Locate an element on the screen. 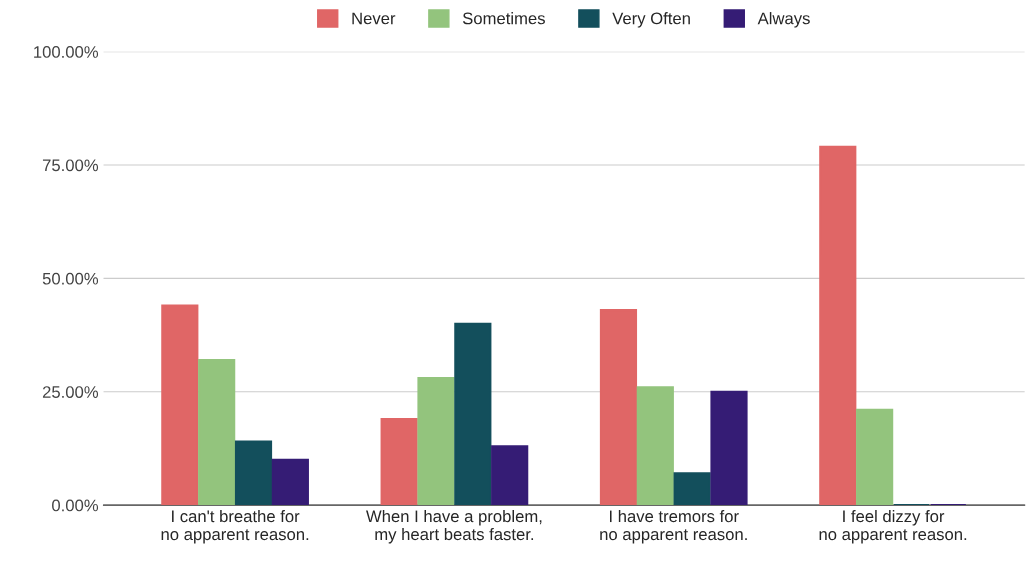 The width and height of the screenshot is (1035, 574). x-tick-label: I can't breathe for no apparent reason. is located at coordinates (235, 526).